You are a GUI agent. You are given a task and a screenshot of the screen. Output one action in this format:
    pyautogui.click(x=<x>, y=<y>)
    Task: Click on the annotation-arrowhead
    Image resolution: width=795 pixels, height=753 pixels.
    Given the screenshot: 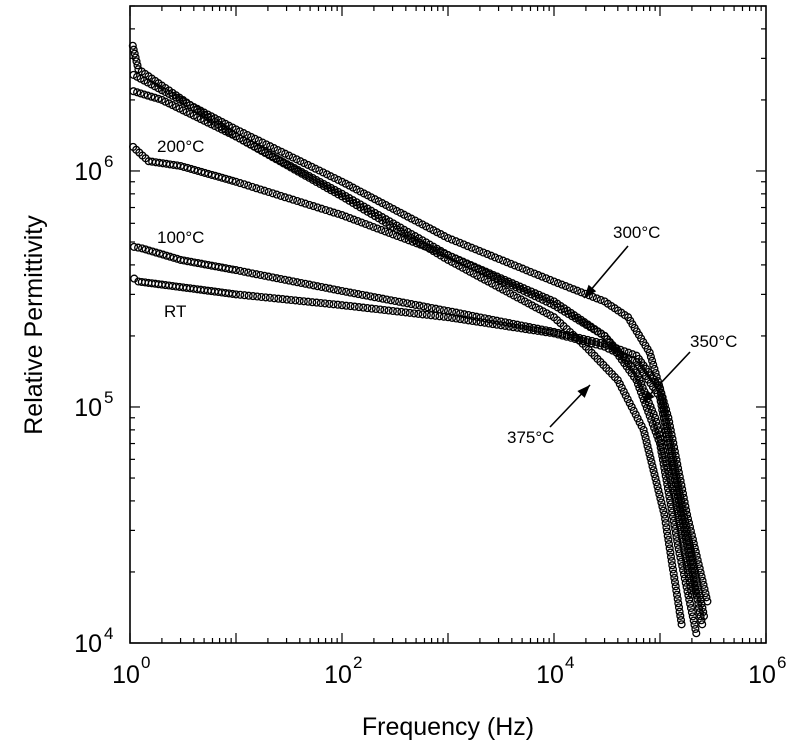 What is the action you would take?
    pyautogui.click(x=648, y=396)
    